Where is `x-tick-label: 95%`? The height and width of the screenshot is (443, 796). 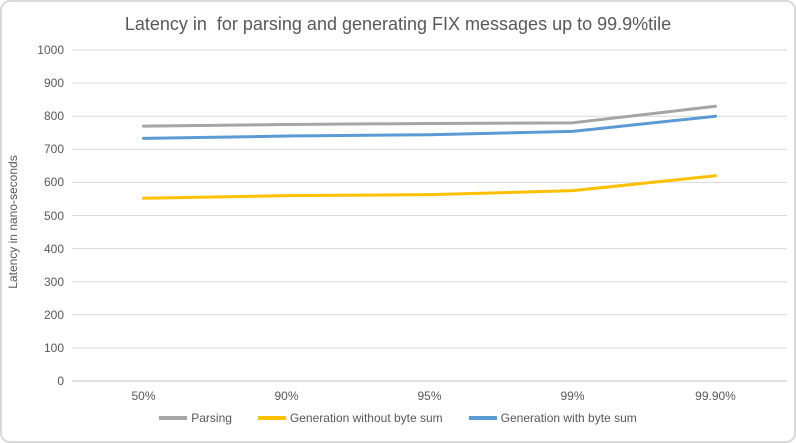
x-tick-label: 95% is located at coordinates (429, 396).